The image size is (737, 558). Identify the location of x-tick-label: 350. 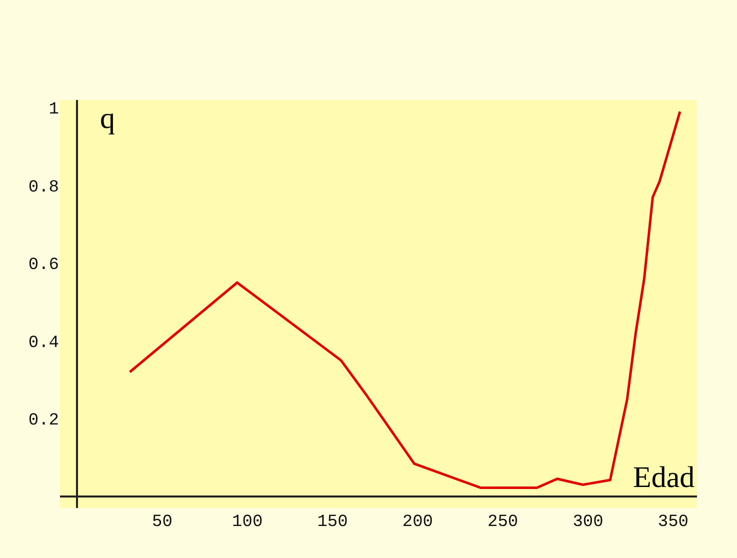
(673, 522).